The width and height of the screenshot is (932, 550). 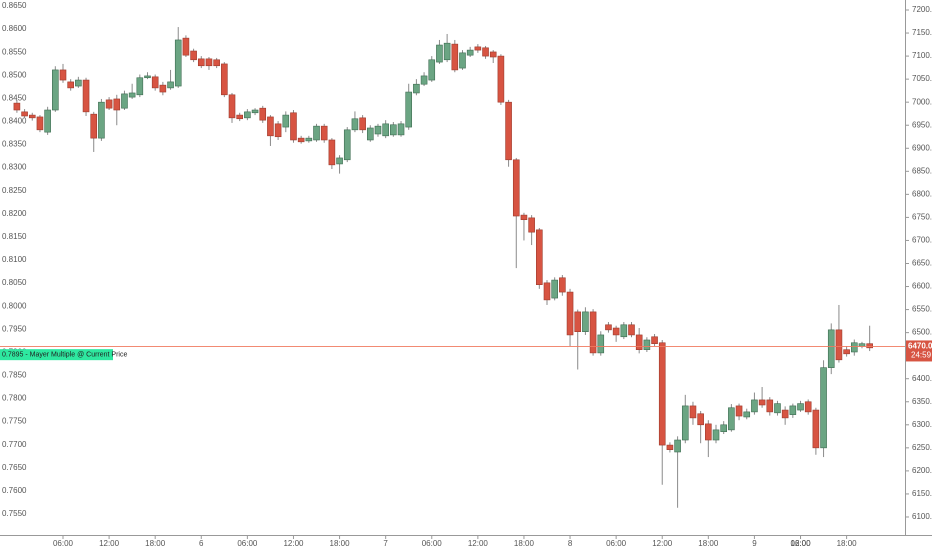 I want to click on y2-tick-label: 6250.00, so click(x=922, y=447).